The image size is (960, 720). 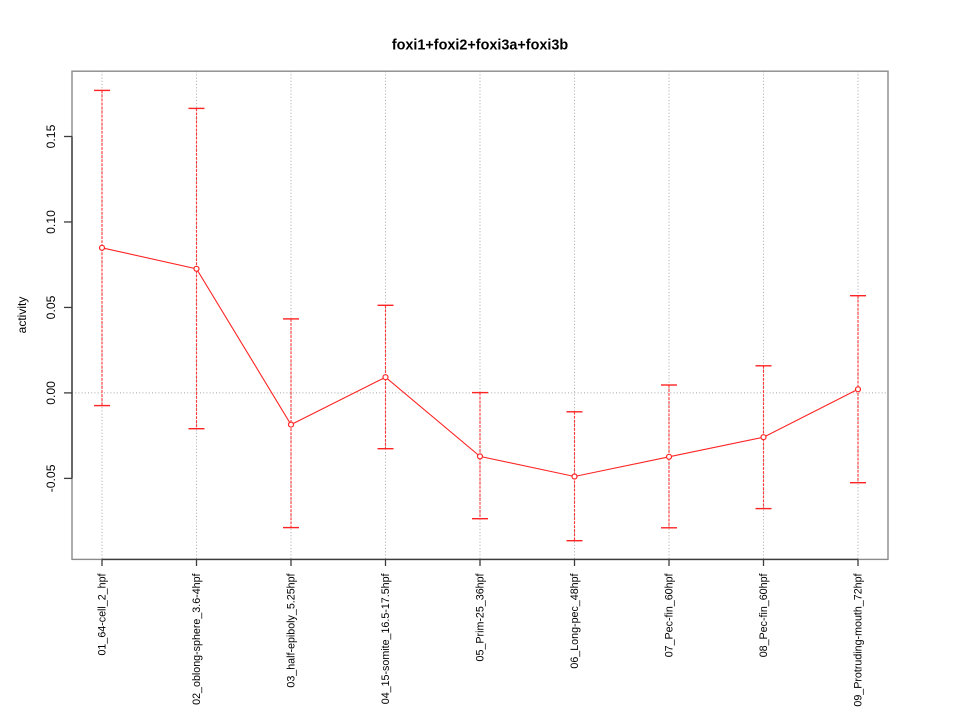 What do you see at coordinates (51, 222) in the screenshot?
I see `svg-text: 0.10` at bounding box center [51, 222].